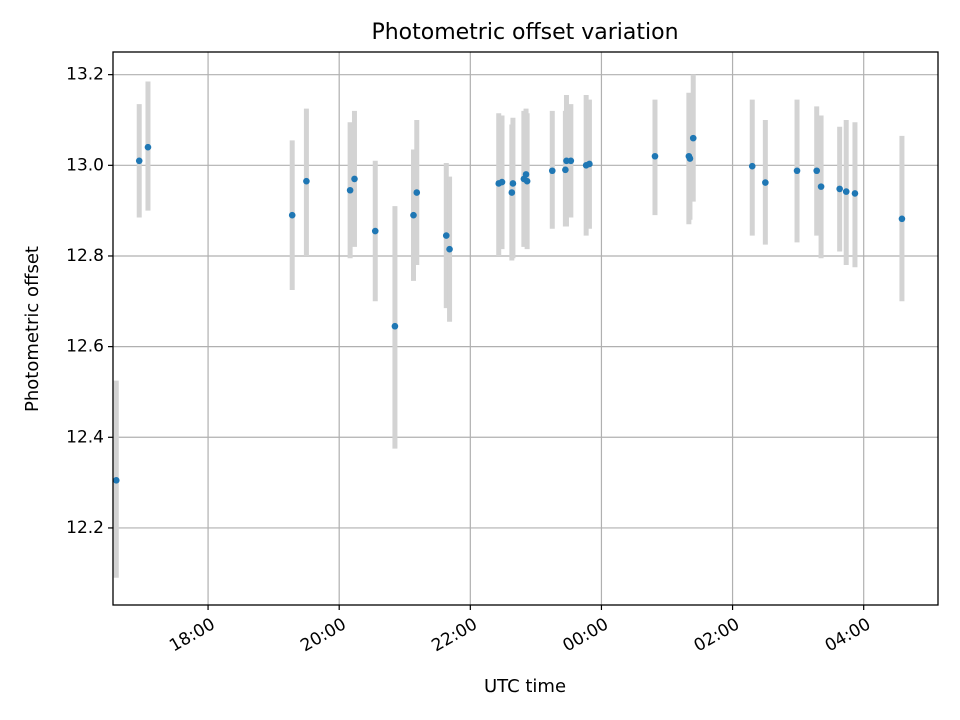 The height and width of the screenshot is (720, 960). Describe the element at coordinates (89, 301) in the screenshot. I see `y-axis-ticks: 12.2 12.4 12.6 12.8 13.0 13.2` at that location.